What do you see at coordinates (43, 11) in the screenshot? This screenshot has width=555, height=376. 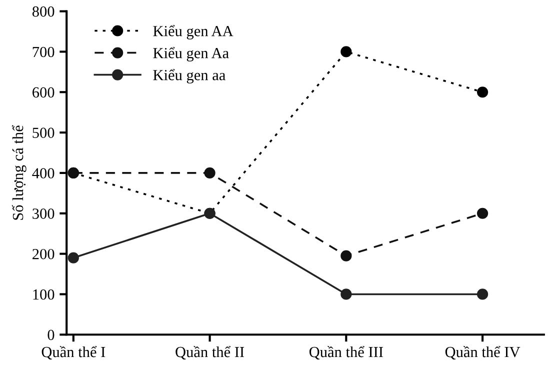 I see `y-tick-label: 800` at bounding box center [43, 11].